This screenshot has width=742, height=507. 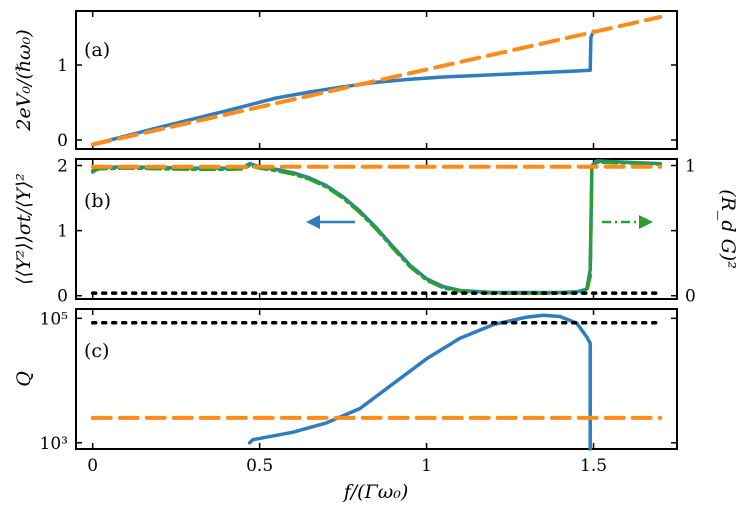 I want to click on right-arrow-head, so click(x=646, y=222).